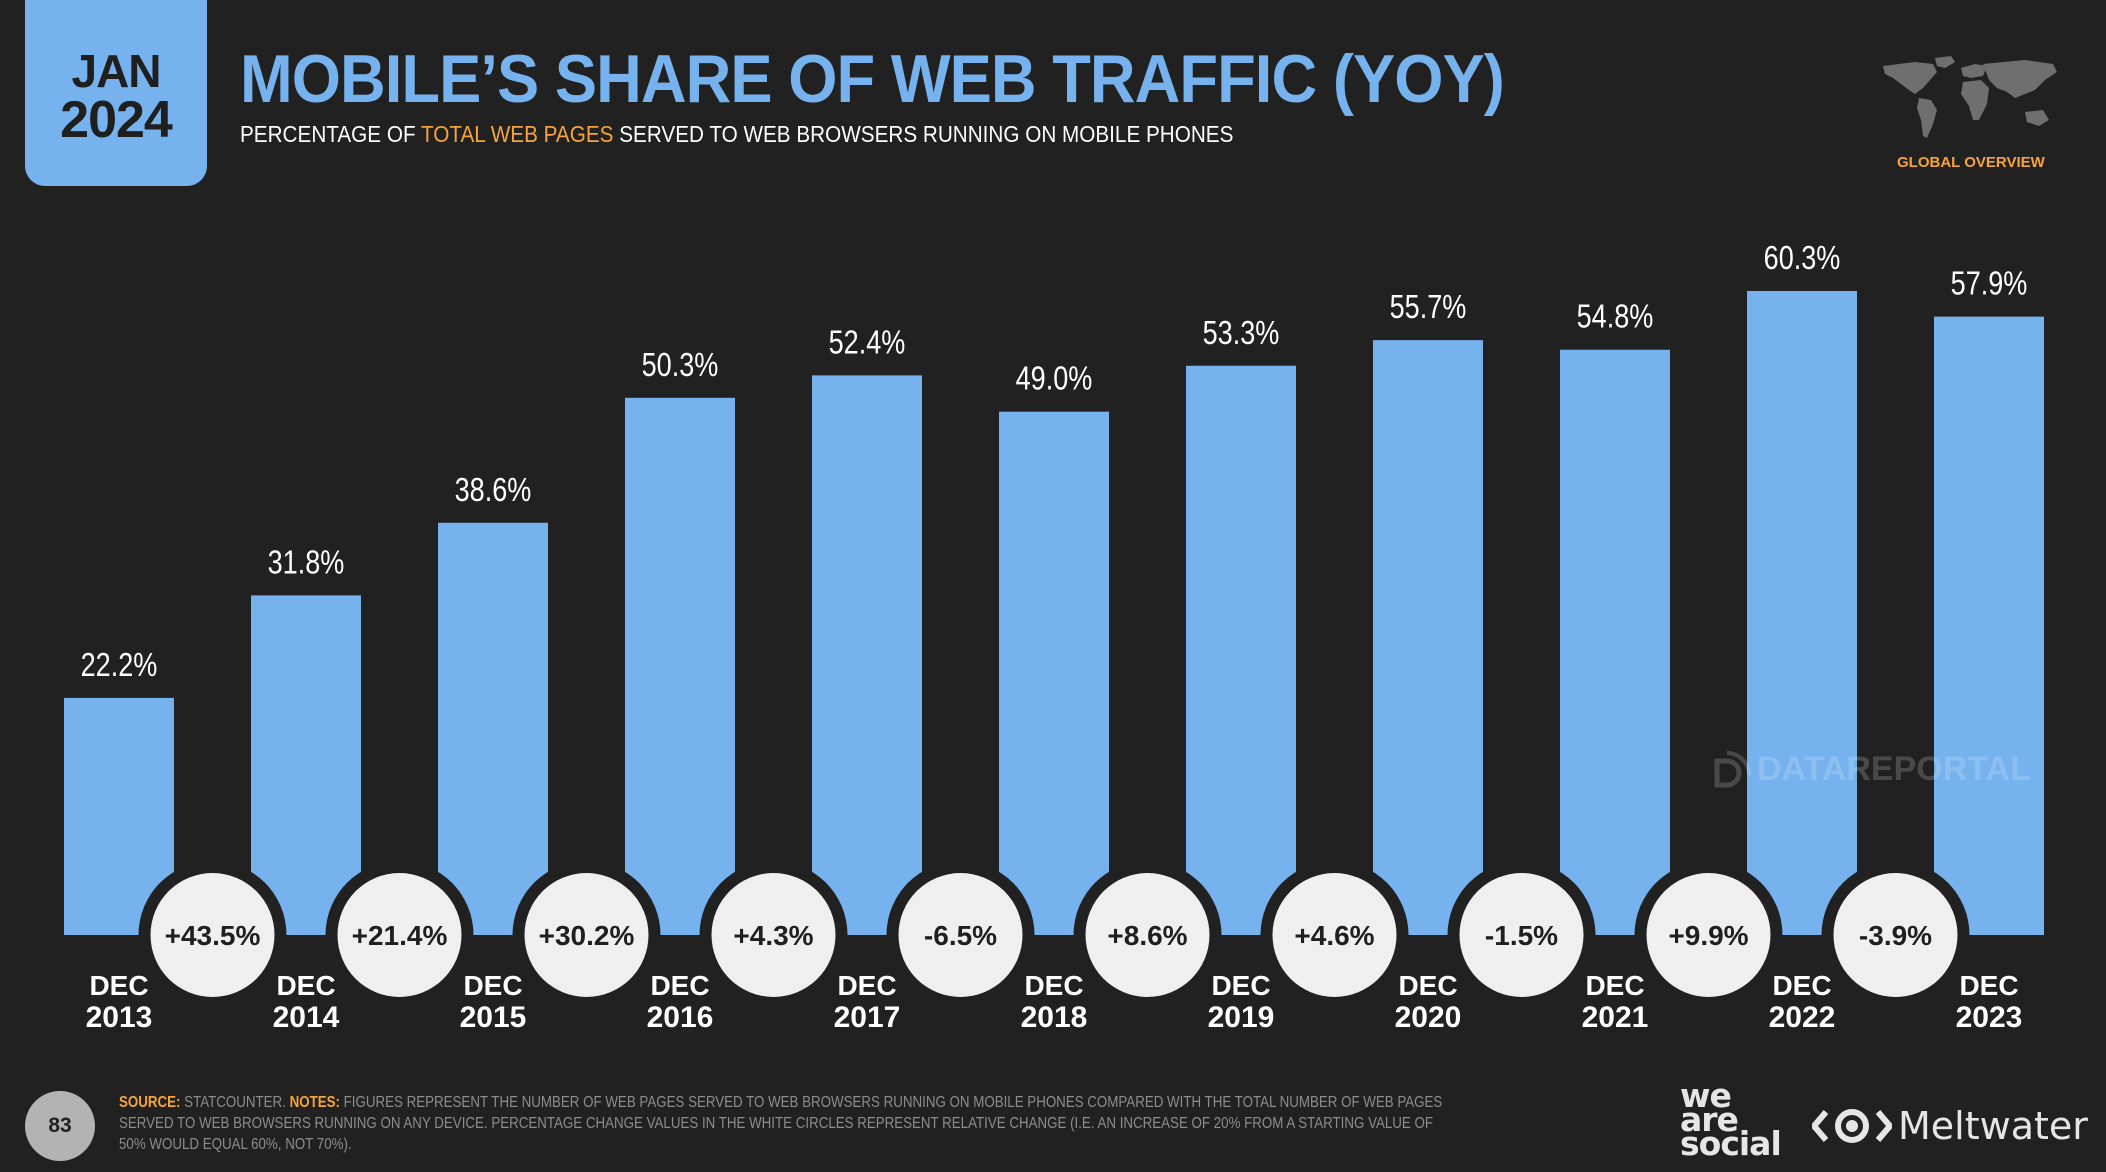 The width and height of the screenshot is (2106, 1172). I want to click on yoy-change-label: +8.6%, so click(1147, 935).